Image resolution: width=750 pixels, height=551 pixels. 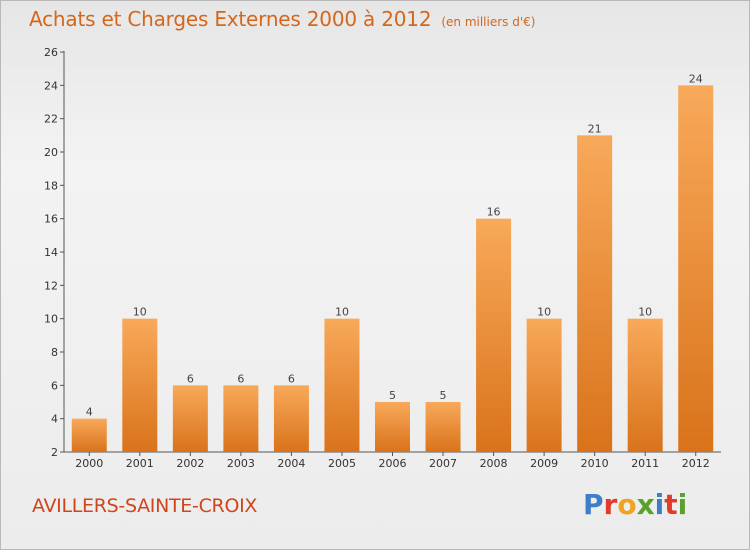 What do you see at coordinates (241, 463) in the screenshot?
I see `x-tick-label: 2003` at bounding box center [241, 463].